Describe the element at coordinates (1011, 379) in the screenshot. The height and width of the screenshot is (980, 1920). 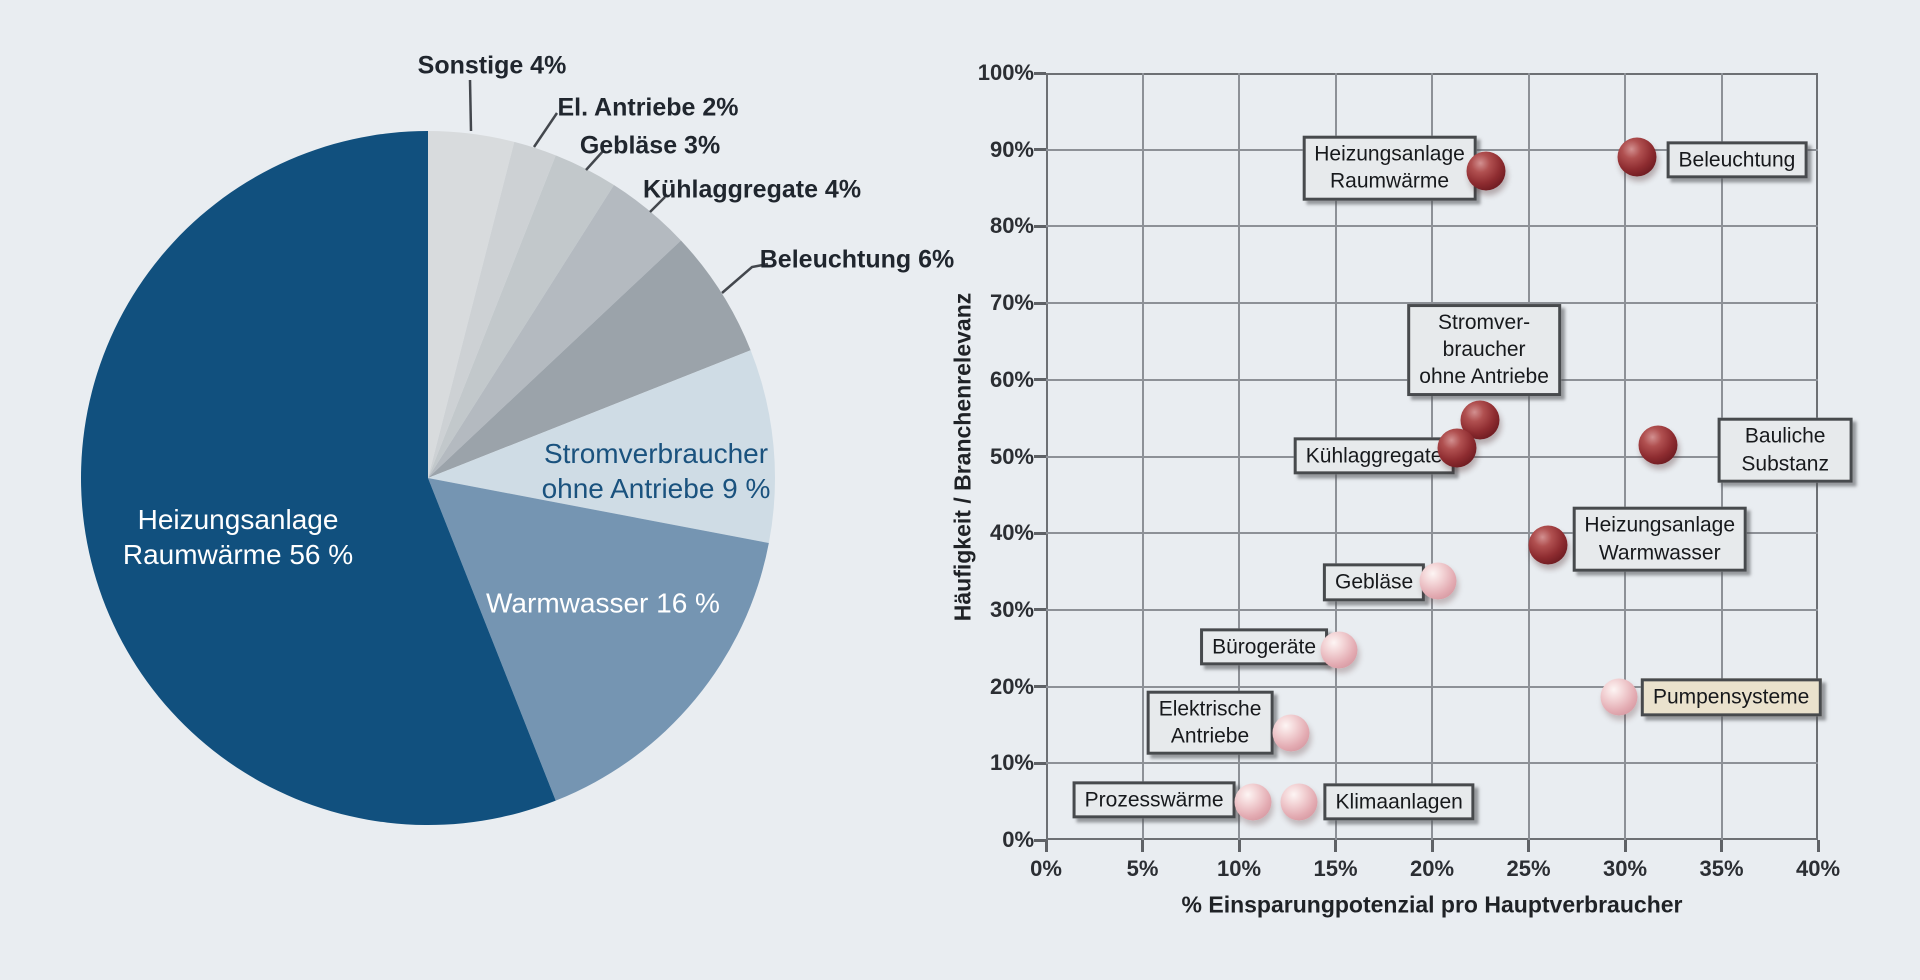
I see `y-tick-label-60: 60%` at that location.